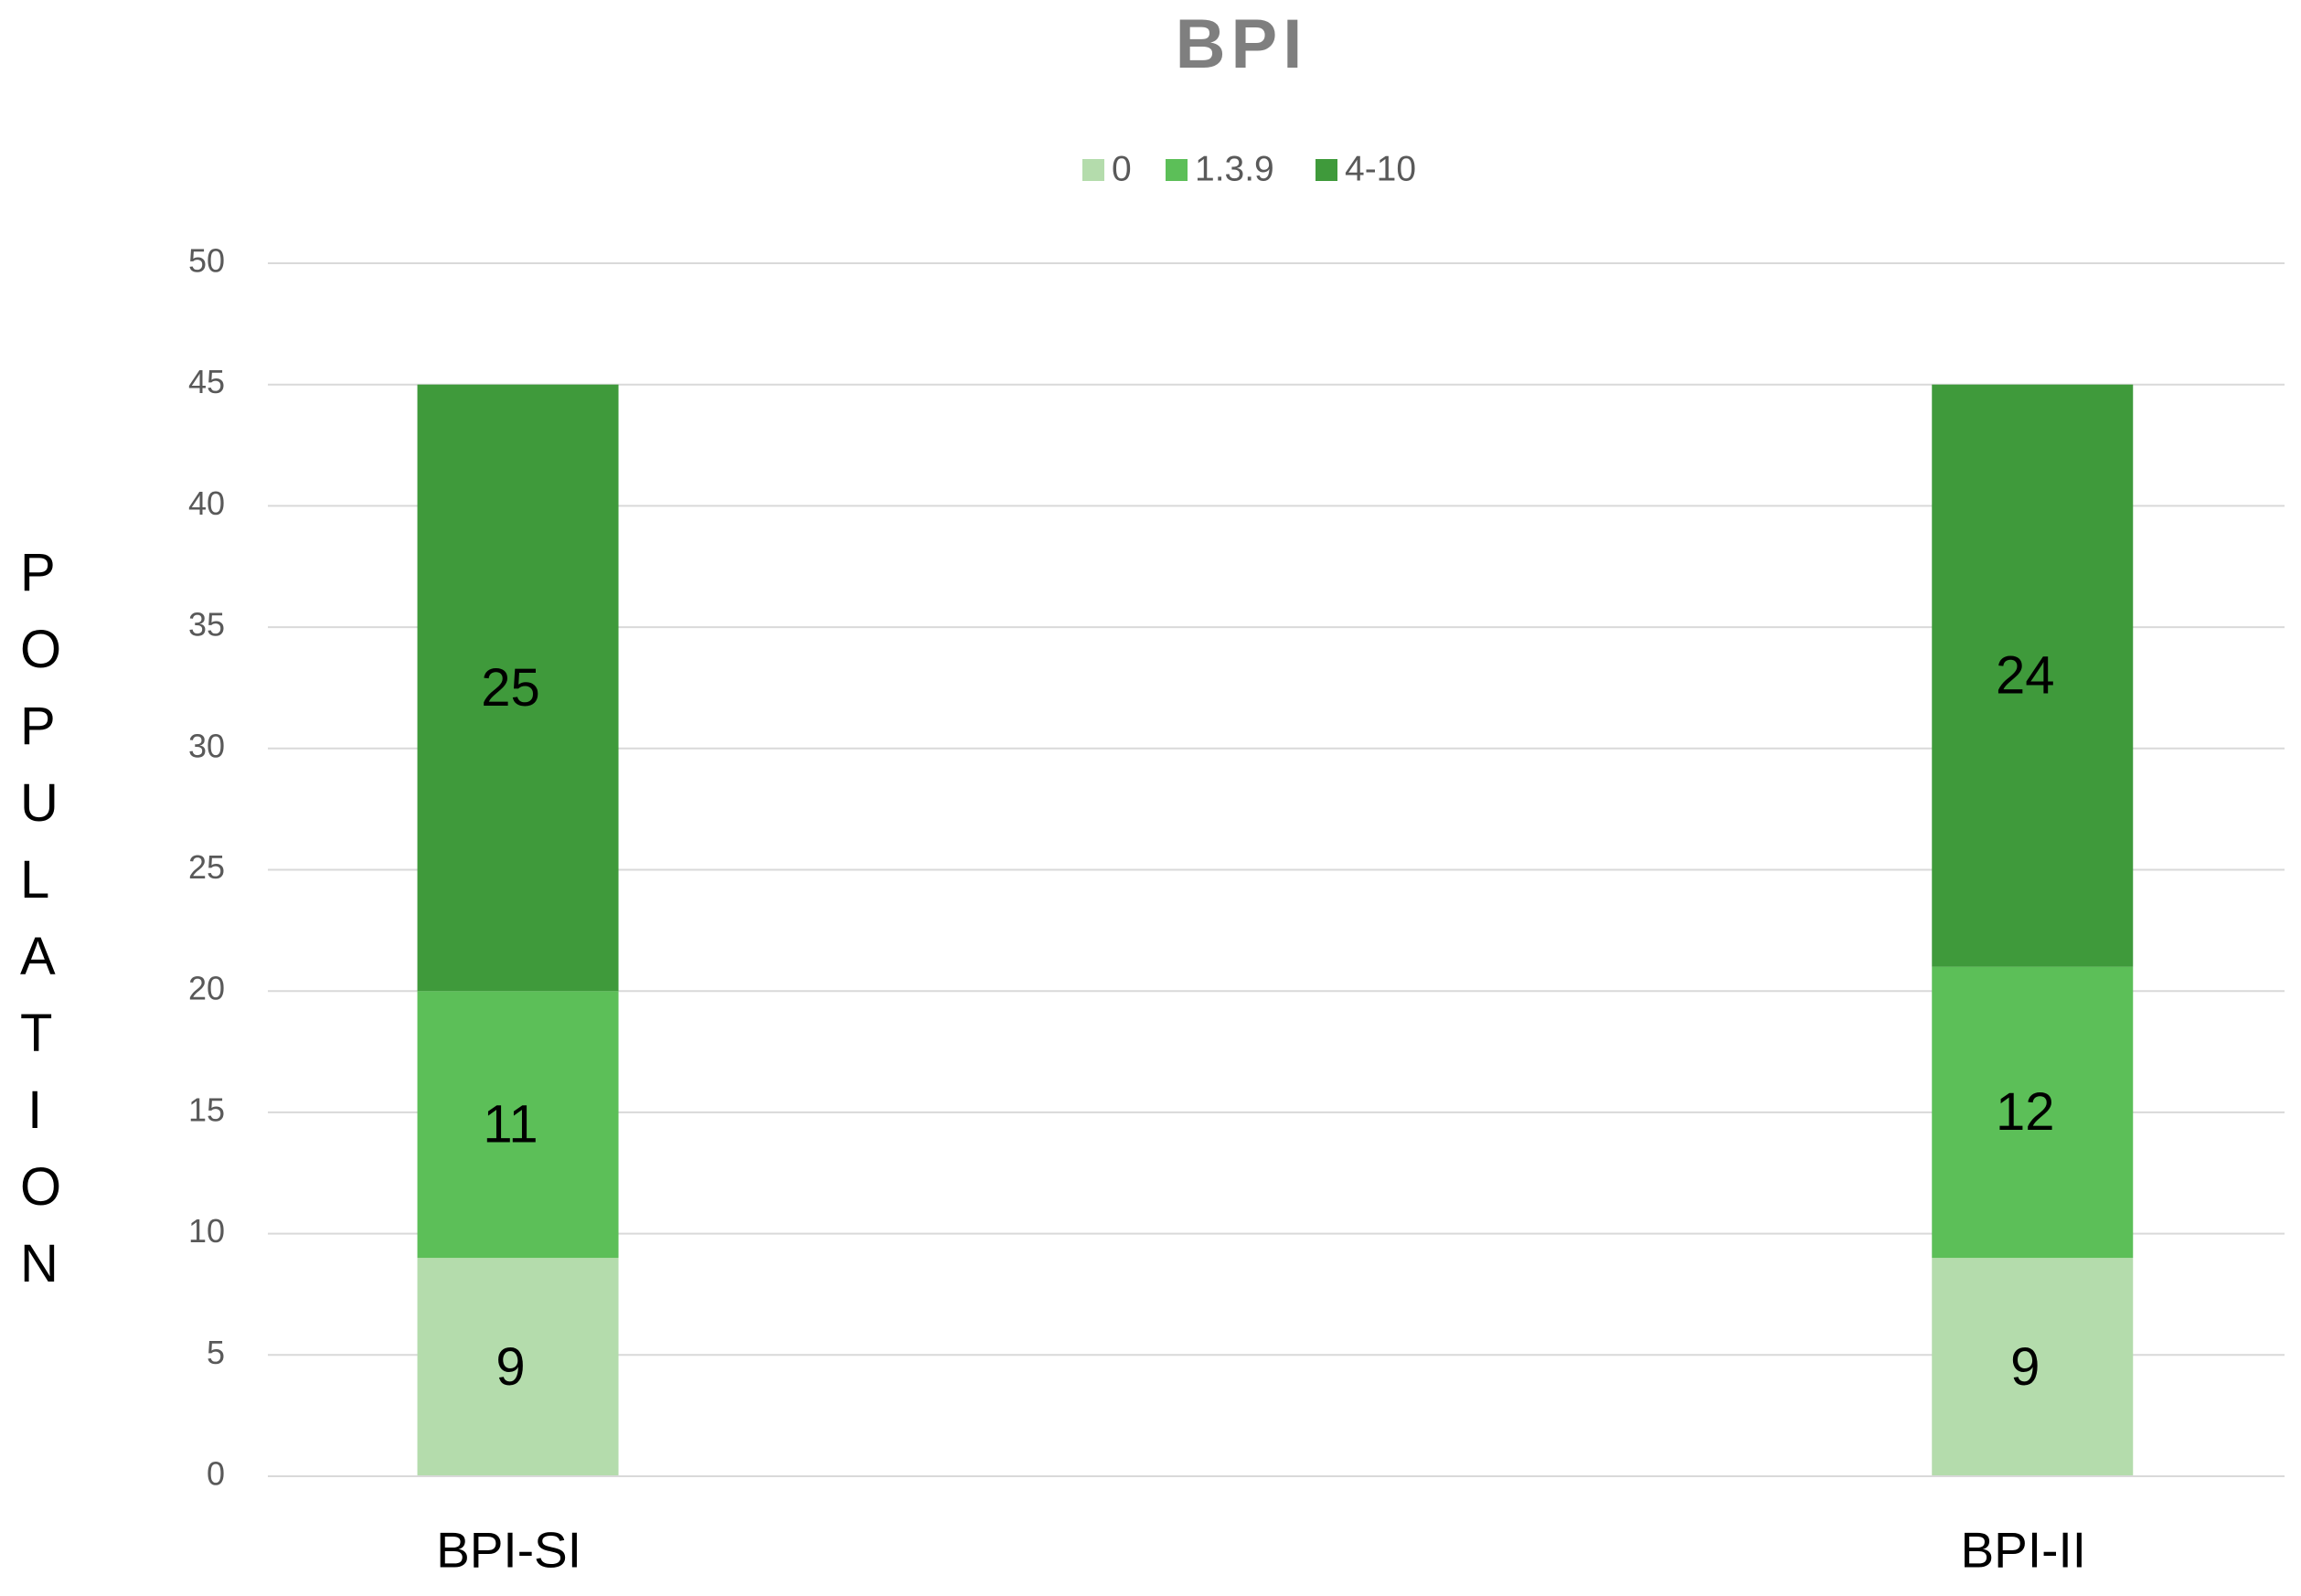  What do you see at coordinates (206, 1231) in the screenshot?
I see `y-tick-label: 10` at bounding box center [206, 1231].